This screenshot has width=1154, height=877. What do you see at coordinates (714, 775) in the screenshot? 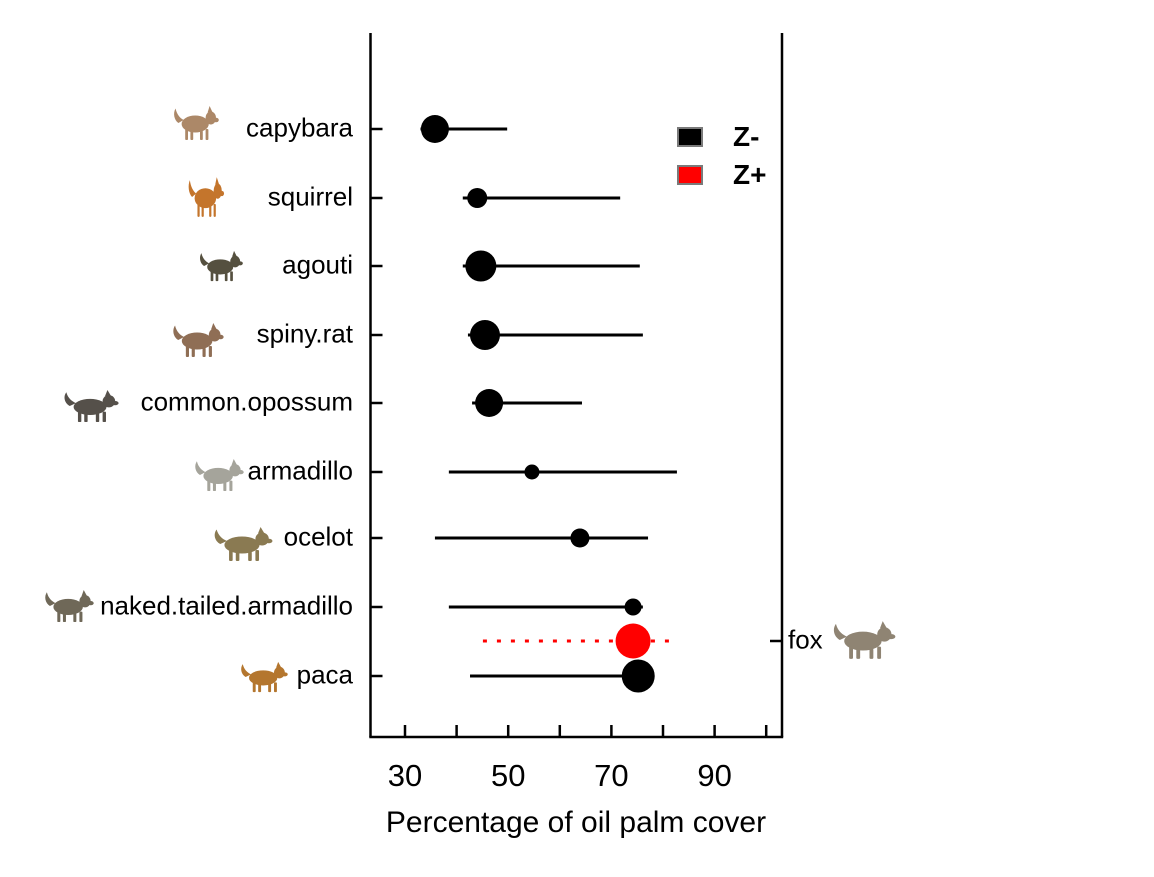
I see `x-tick-label-90: 90` at bounding box center [714, 775].